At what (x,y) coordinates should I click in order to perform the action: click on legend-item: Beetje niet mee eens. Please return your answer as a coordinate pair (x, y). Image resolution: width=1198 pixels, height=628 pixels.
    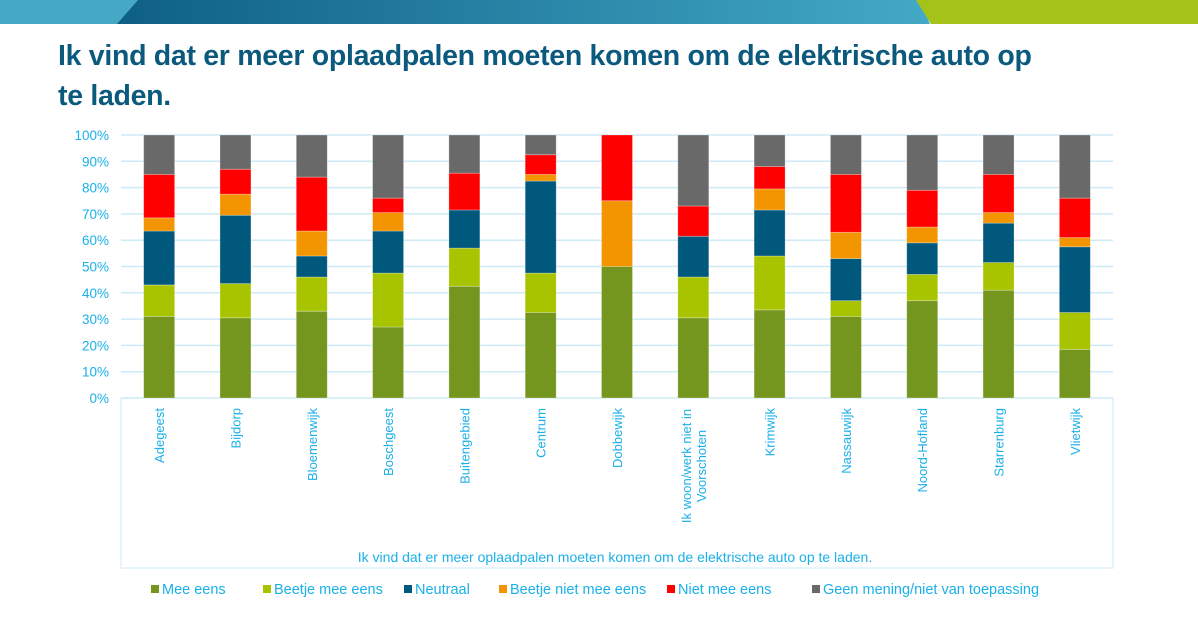
    Looking at the image, I should click on (572, 590).